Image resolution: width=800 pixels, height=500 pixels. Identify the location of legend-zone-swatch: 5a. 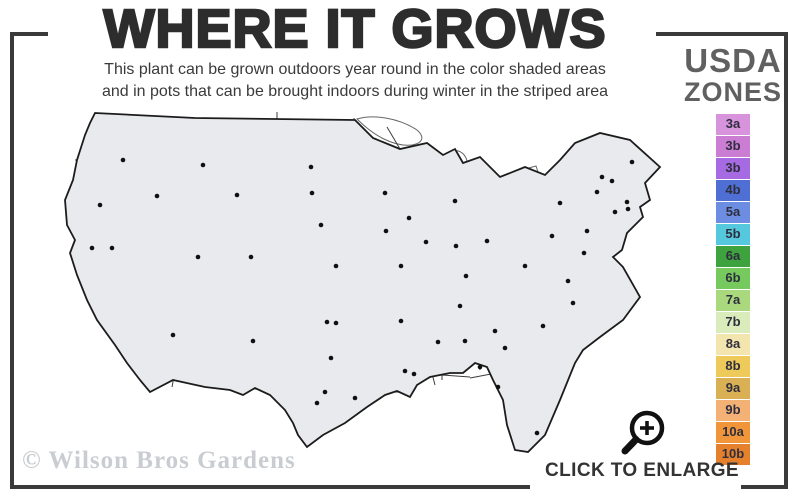
(733, 212).